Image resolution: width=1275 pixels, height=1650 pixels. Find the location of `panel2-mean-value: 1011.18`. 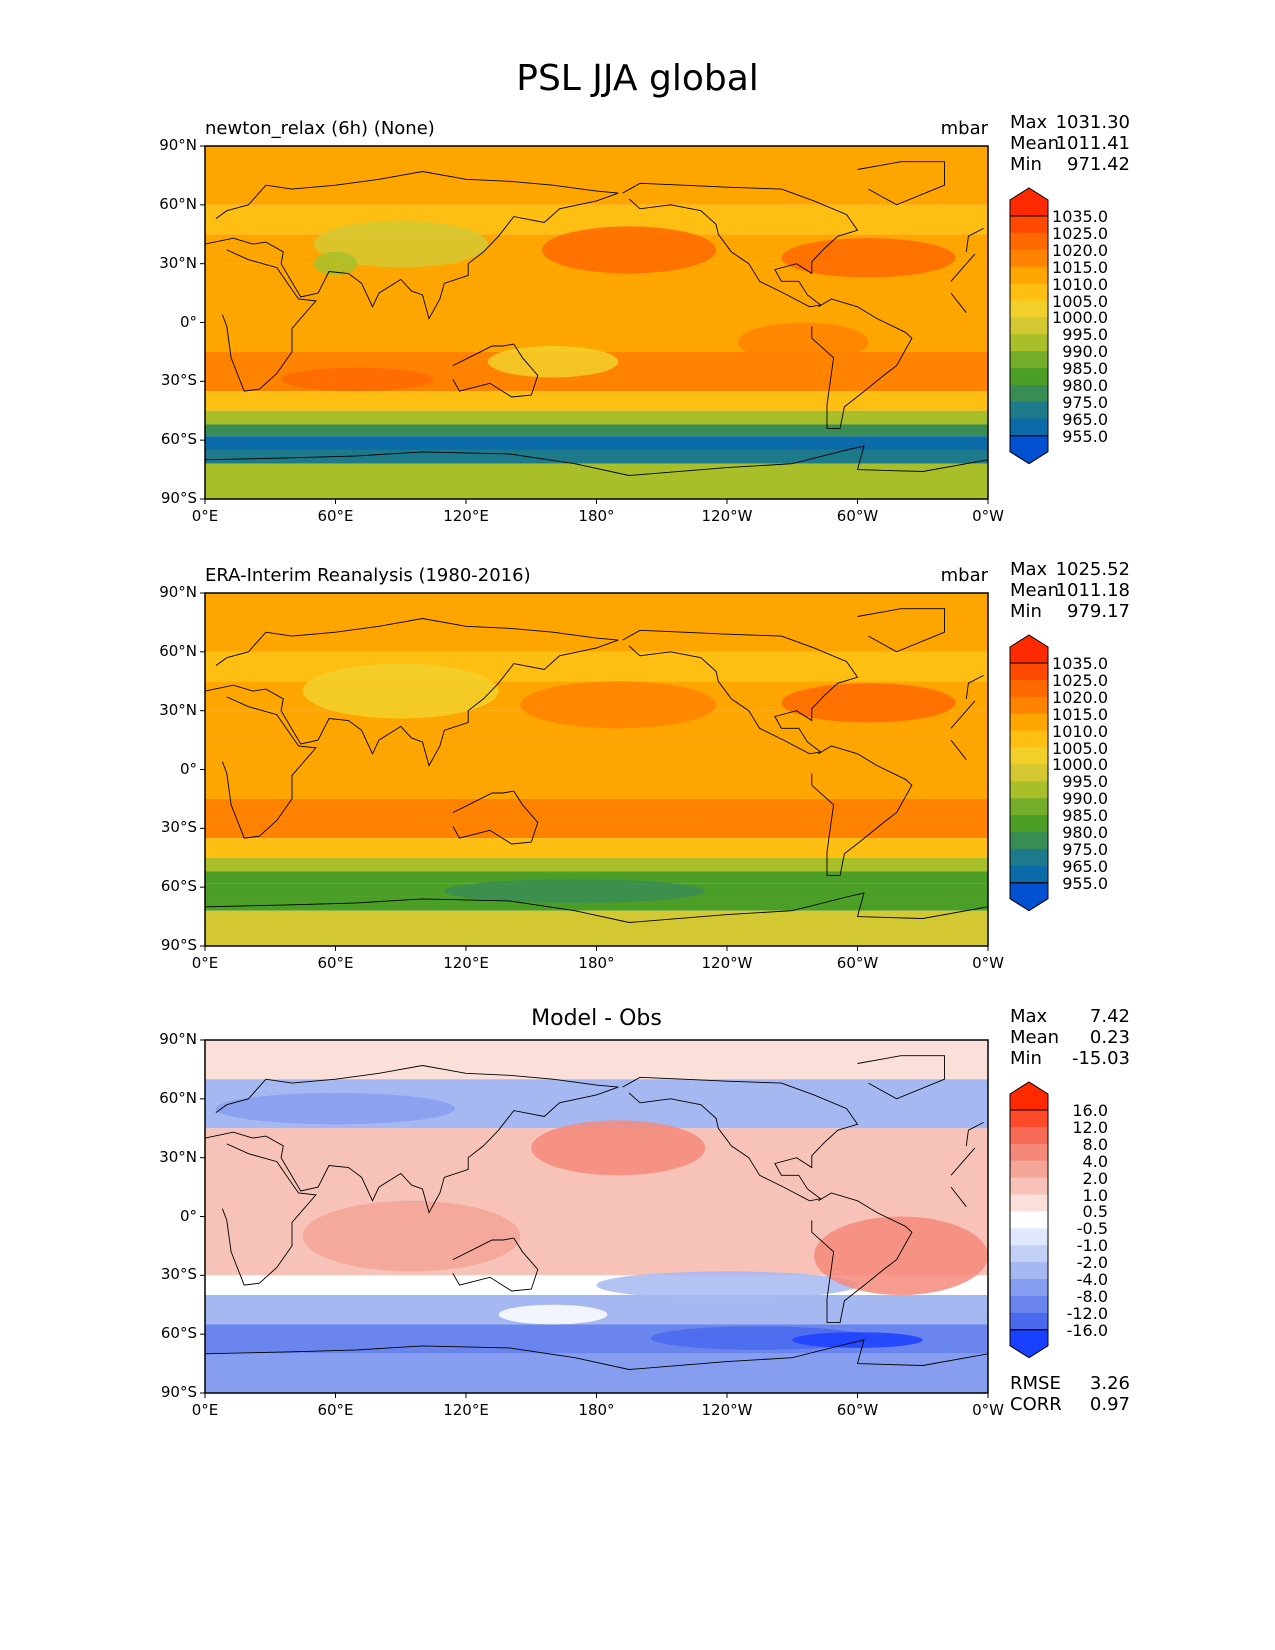

panel2-mean-value: 1011.18 is located at coordinates (1092, 590).